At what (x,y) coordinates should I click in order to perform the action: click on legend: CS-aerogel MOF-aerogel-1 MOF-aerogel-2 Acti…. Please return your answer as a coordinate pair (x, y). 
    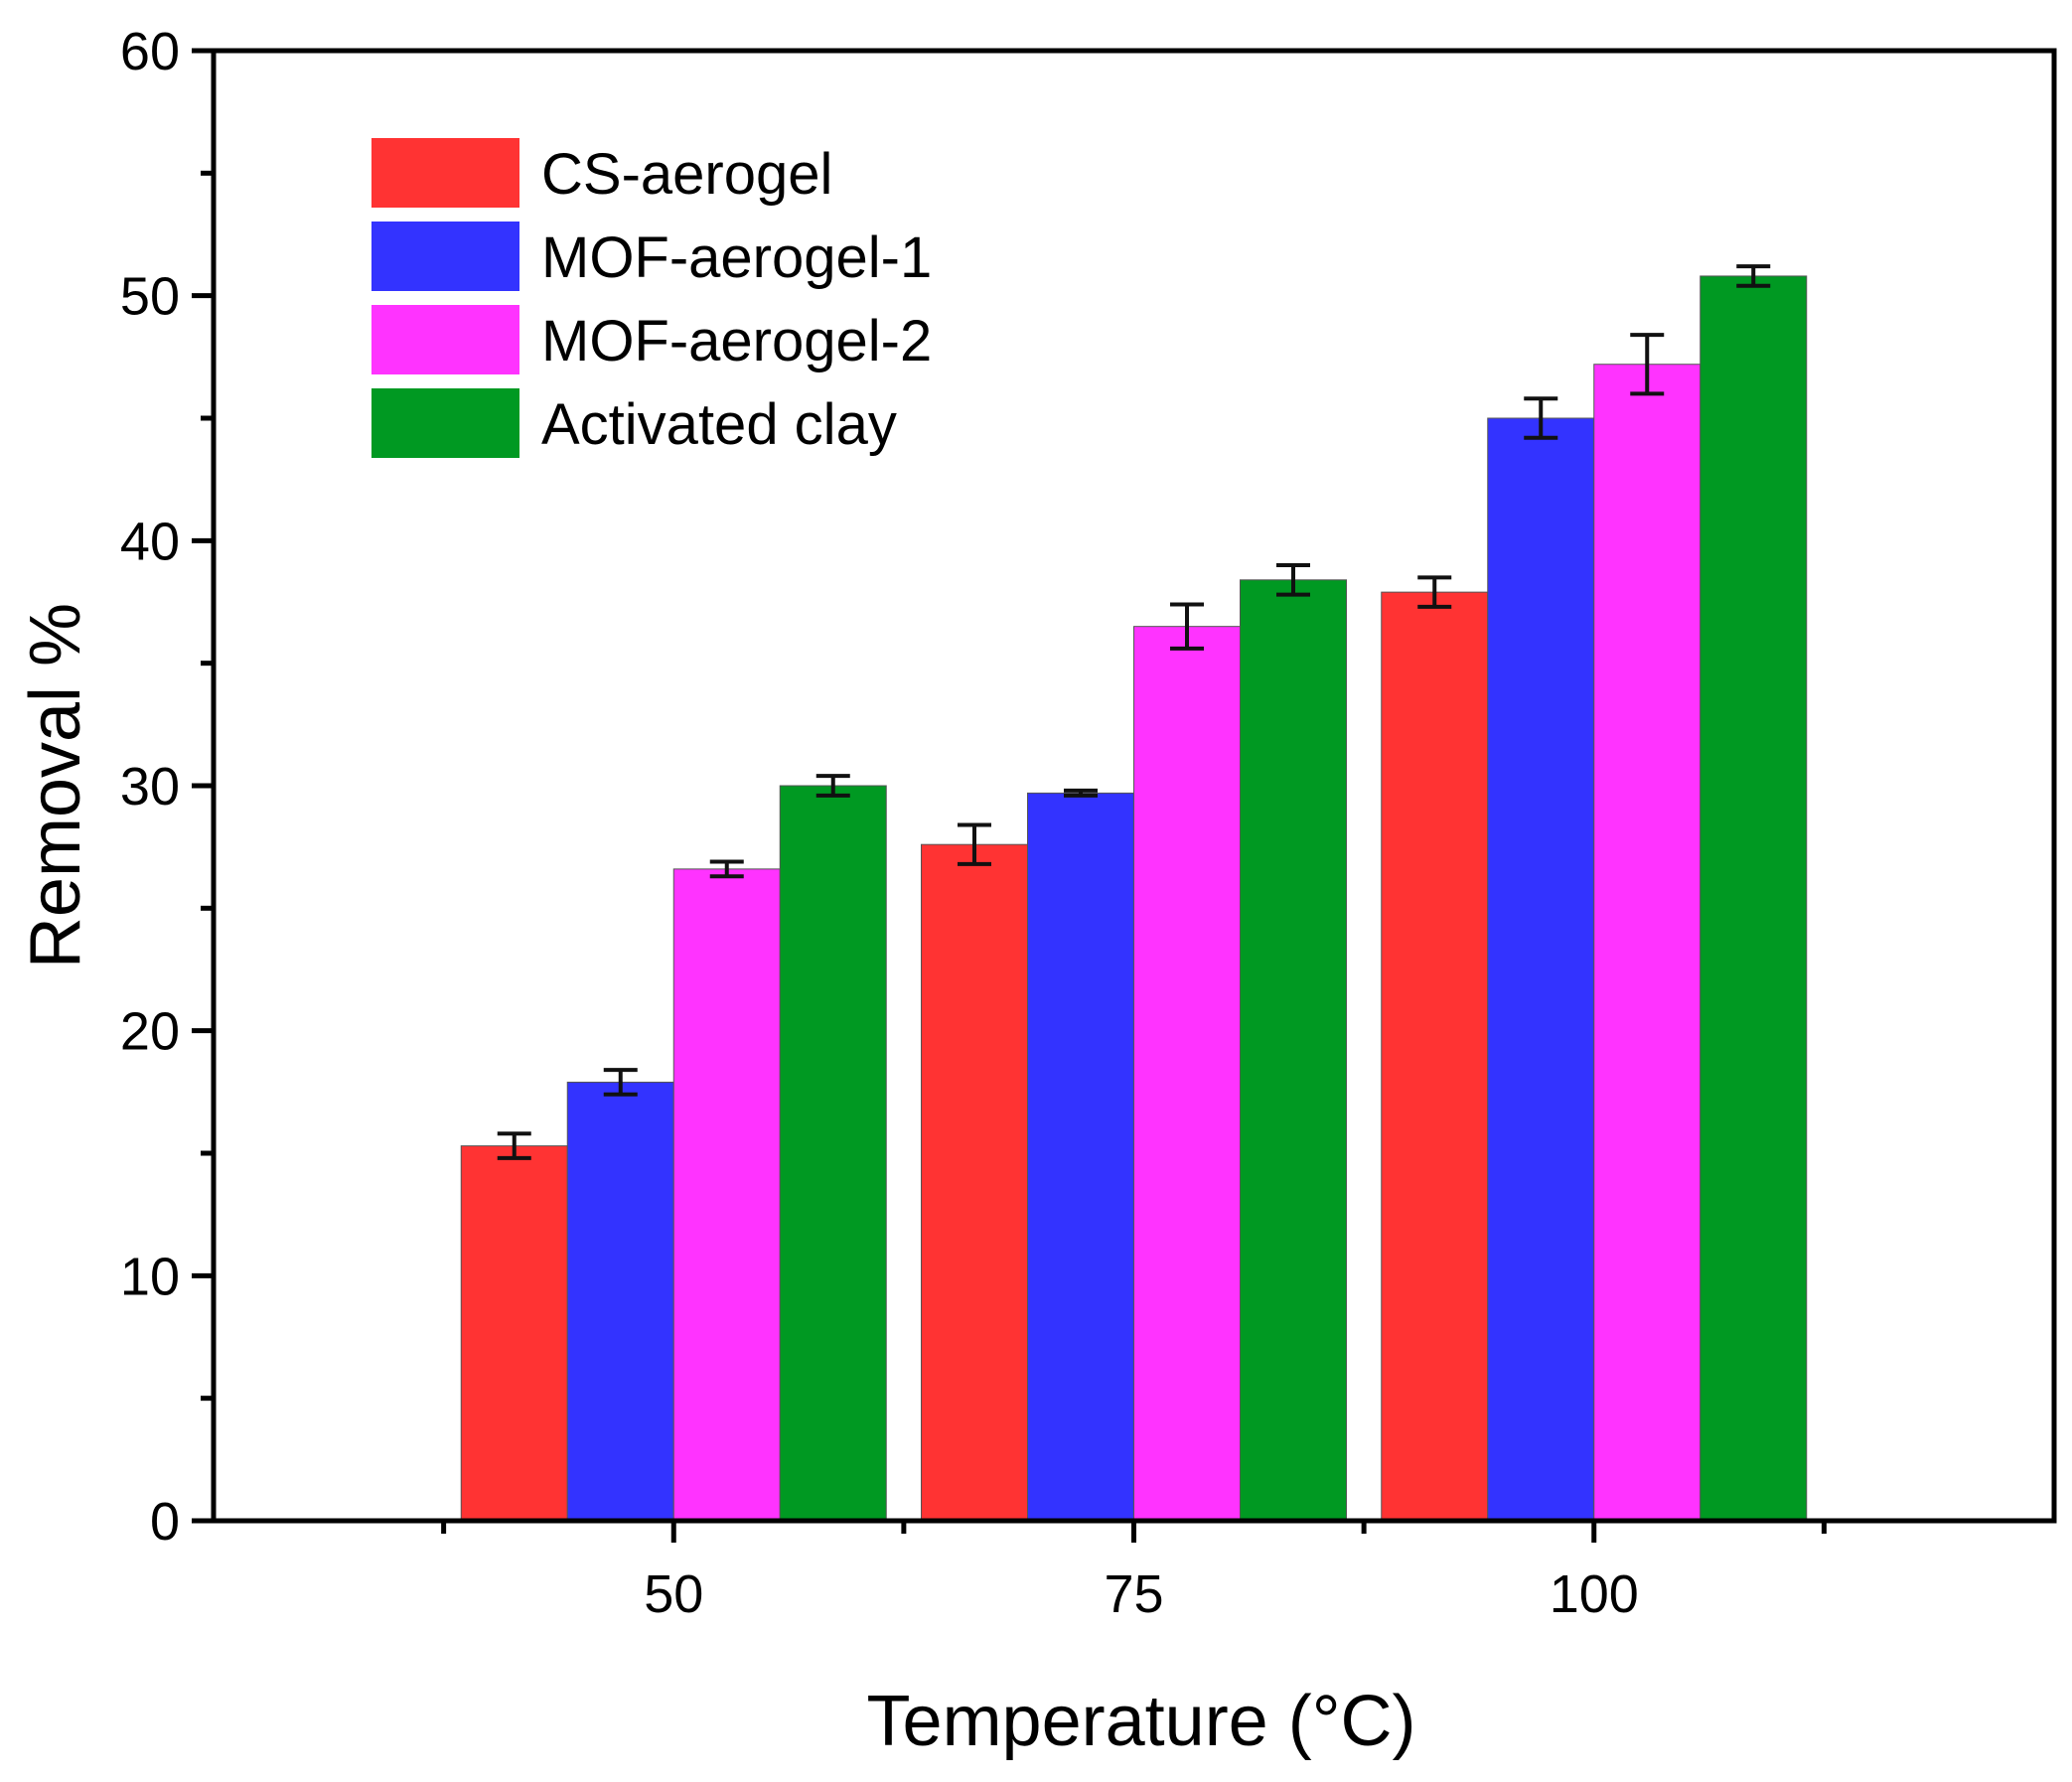
    Looking at the image, I should click on (652, 298).